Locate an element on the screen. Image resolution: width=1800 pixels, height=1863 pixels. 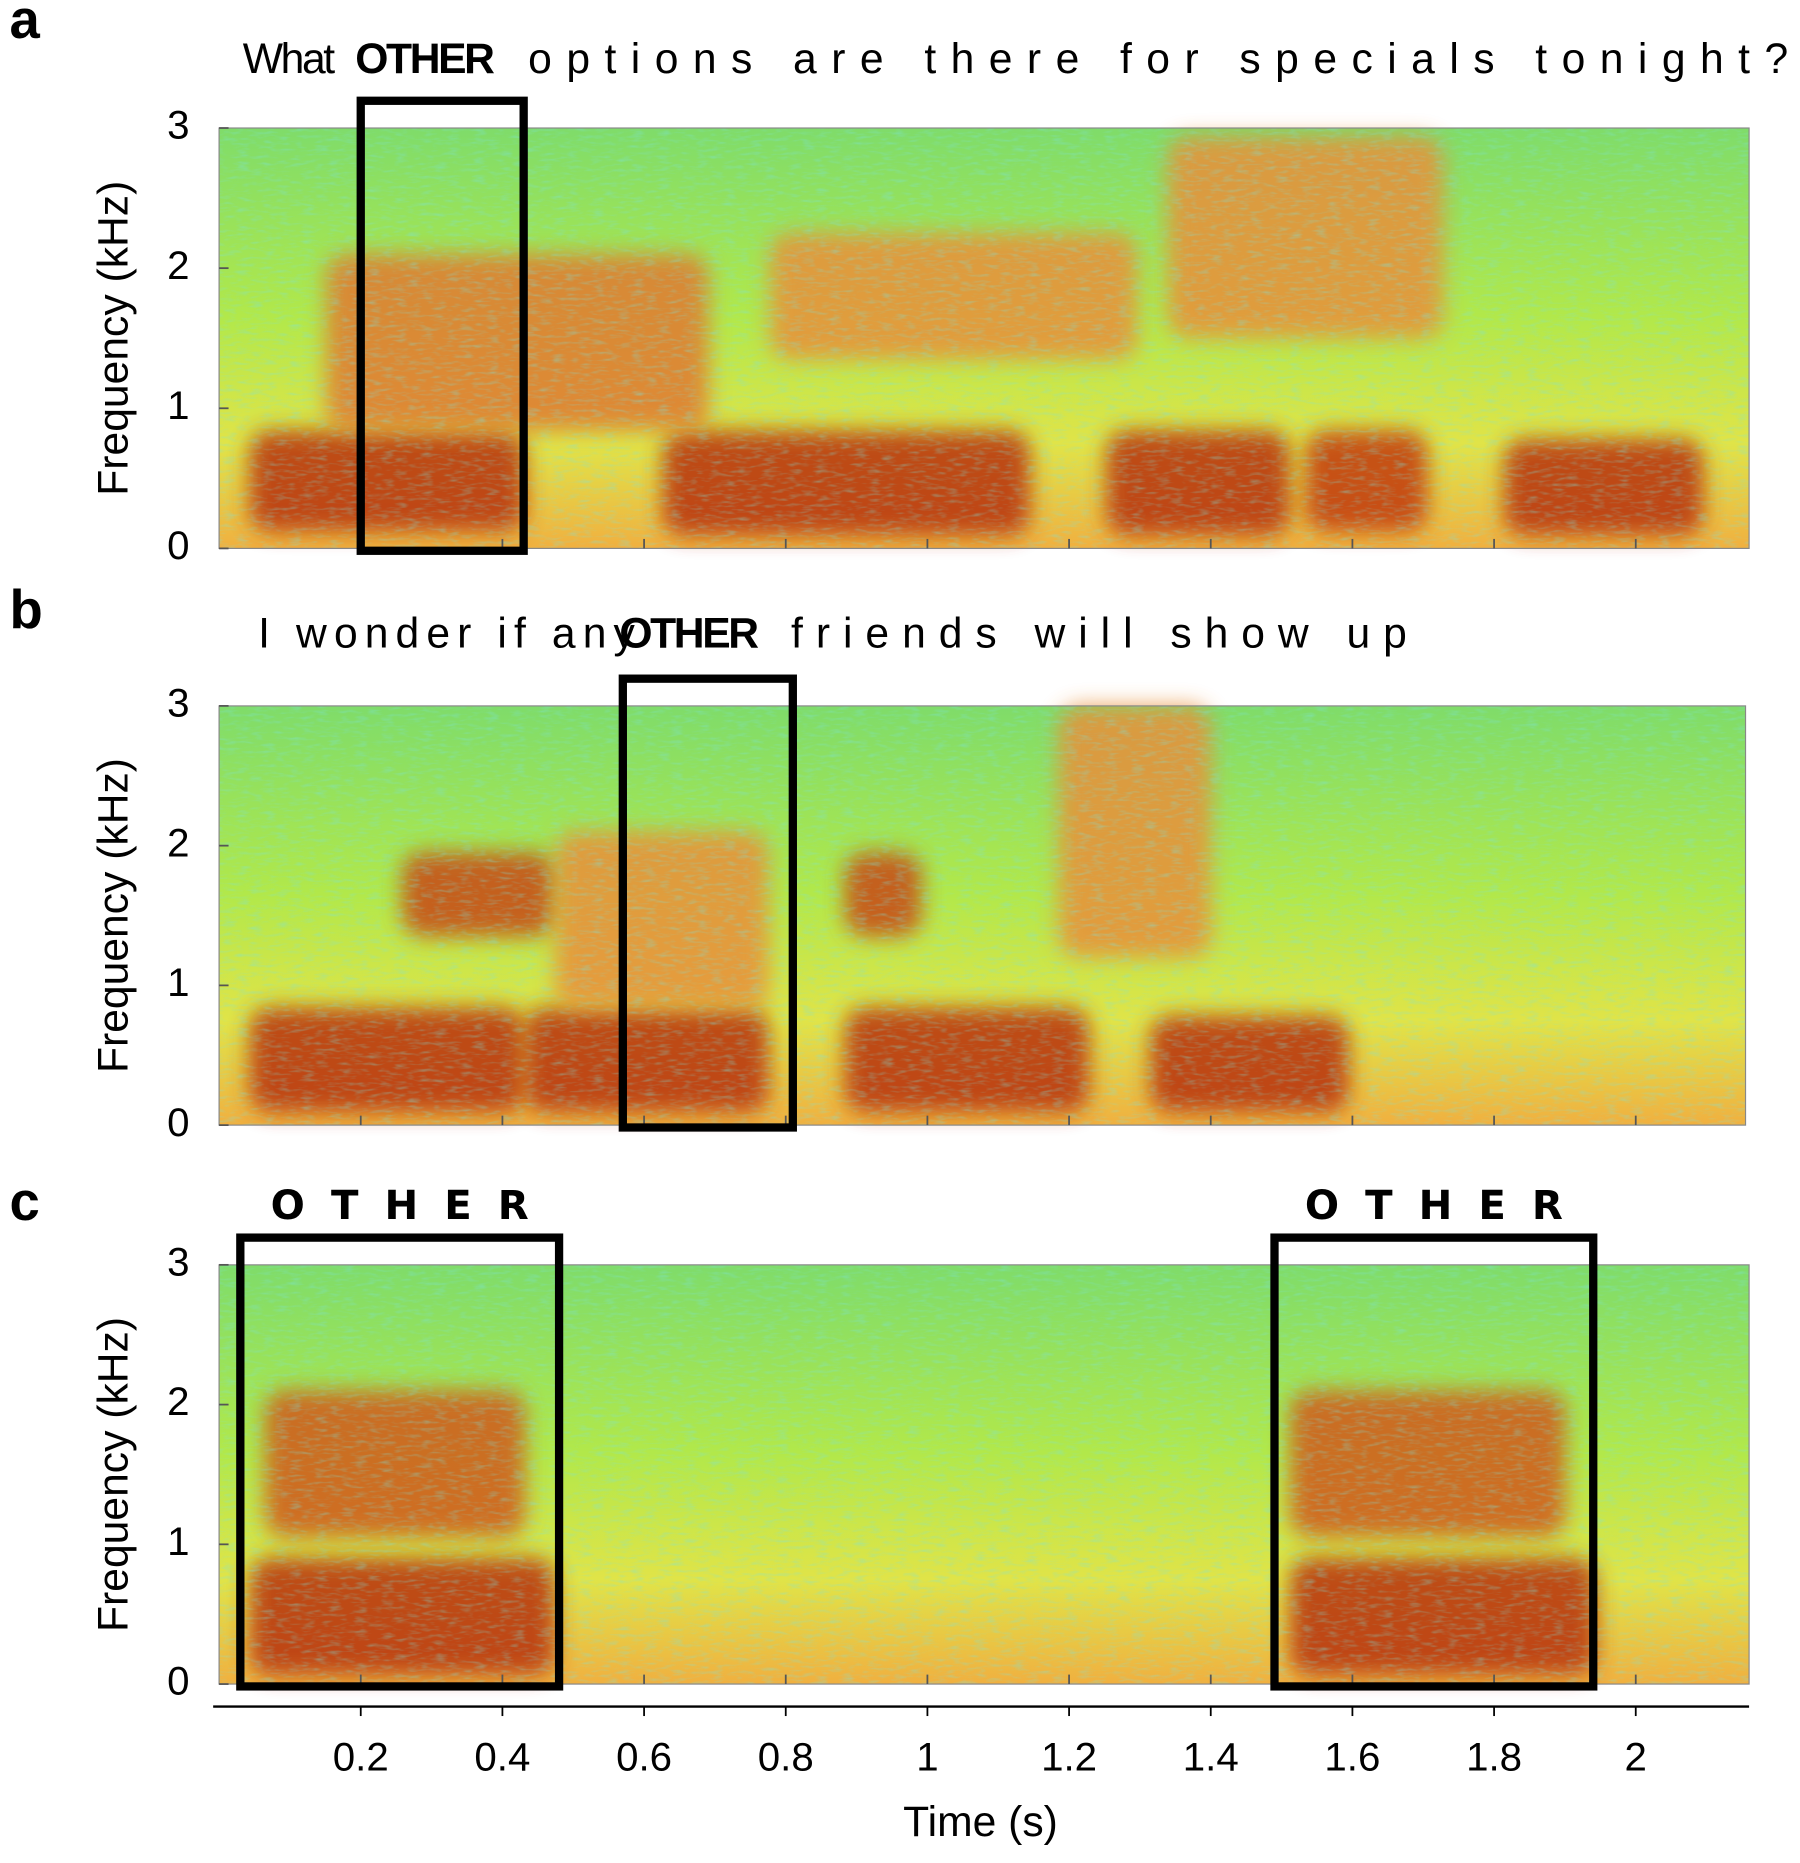
x-tick-label: 2 is located at coordinates (1636, 1756).